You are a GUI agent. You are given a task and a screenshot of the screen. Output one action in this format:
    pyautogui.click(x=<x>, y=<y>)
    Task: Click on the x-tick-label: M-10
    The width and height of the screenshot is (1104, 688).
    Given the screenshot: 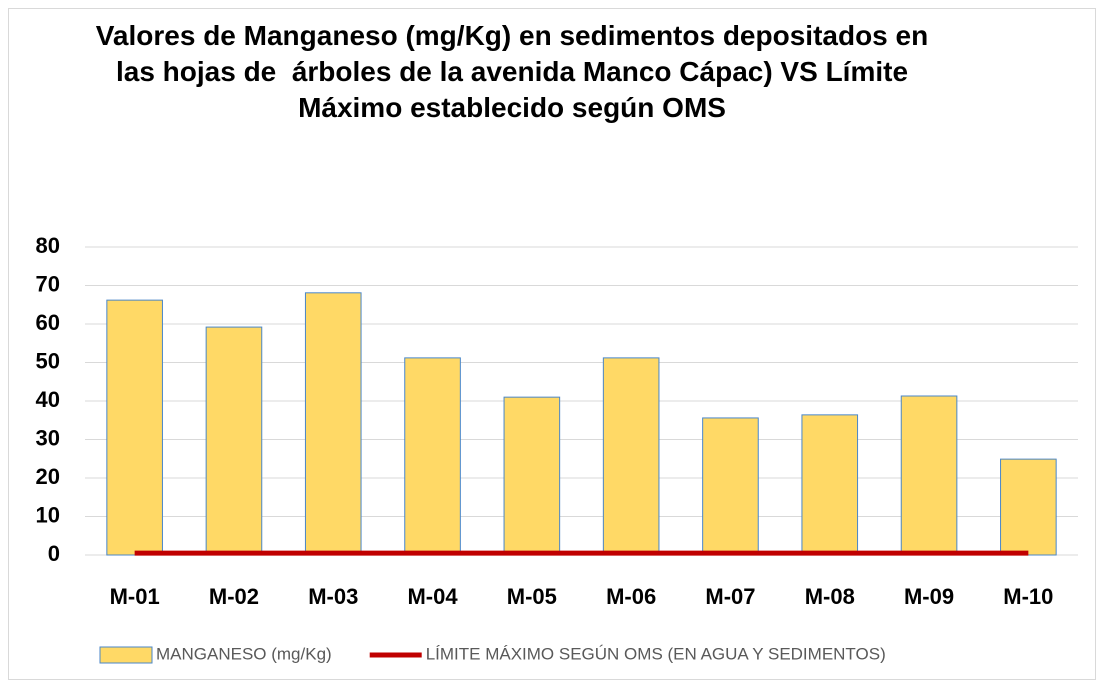 What is the action you would take?
    pyautogui.click(x=1028, y=596)
    